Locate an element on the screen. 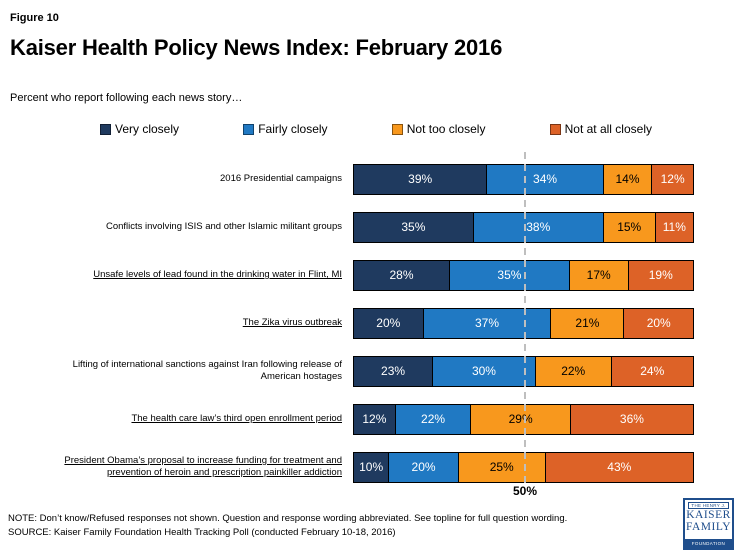  legend-item-not-at-all-closely: Not at all closely is located at coordinates (600, 129).